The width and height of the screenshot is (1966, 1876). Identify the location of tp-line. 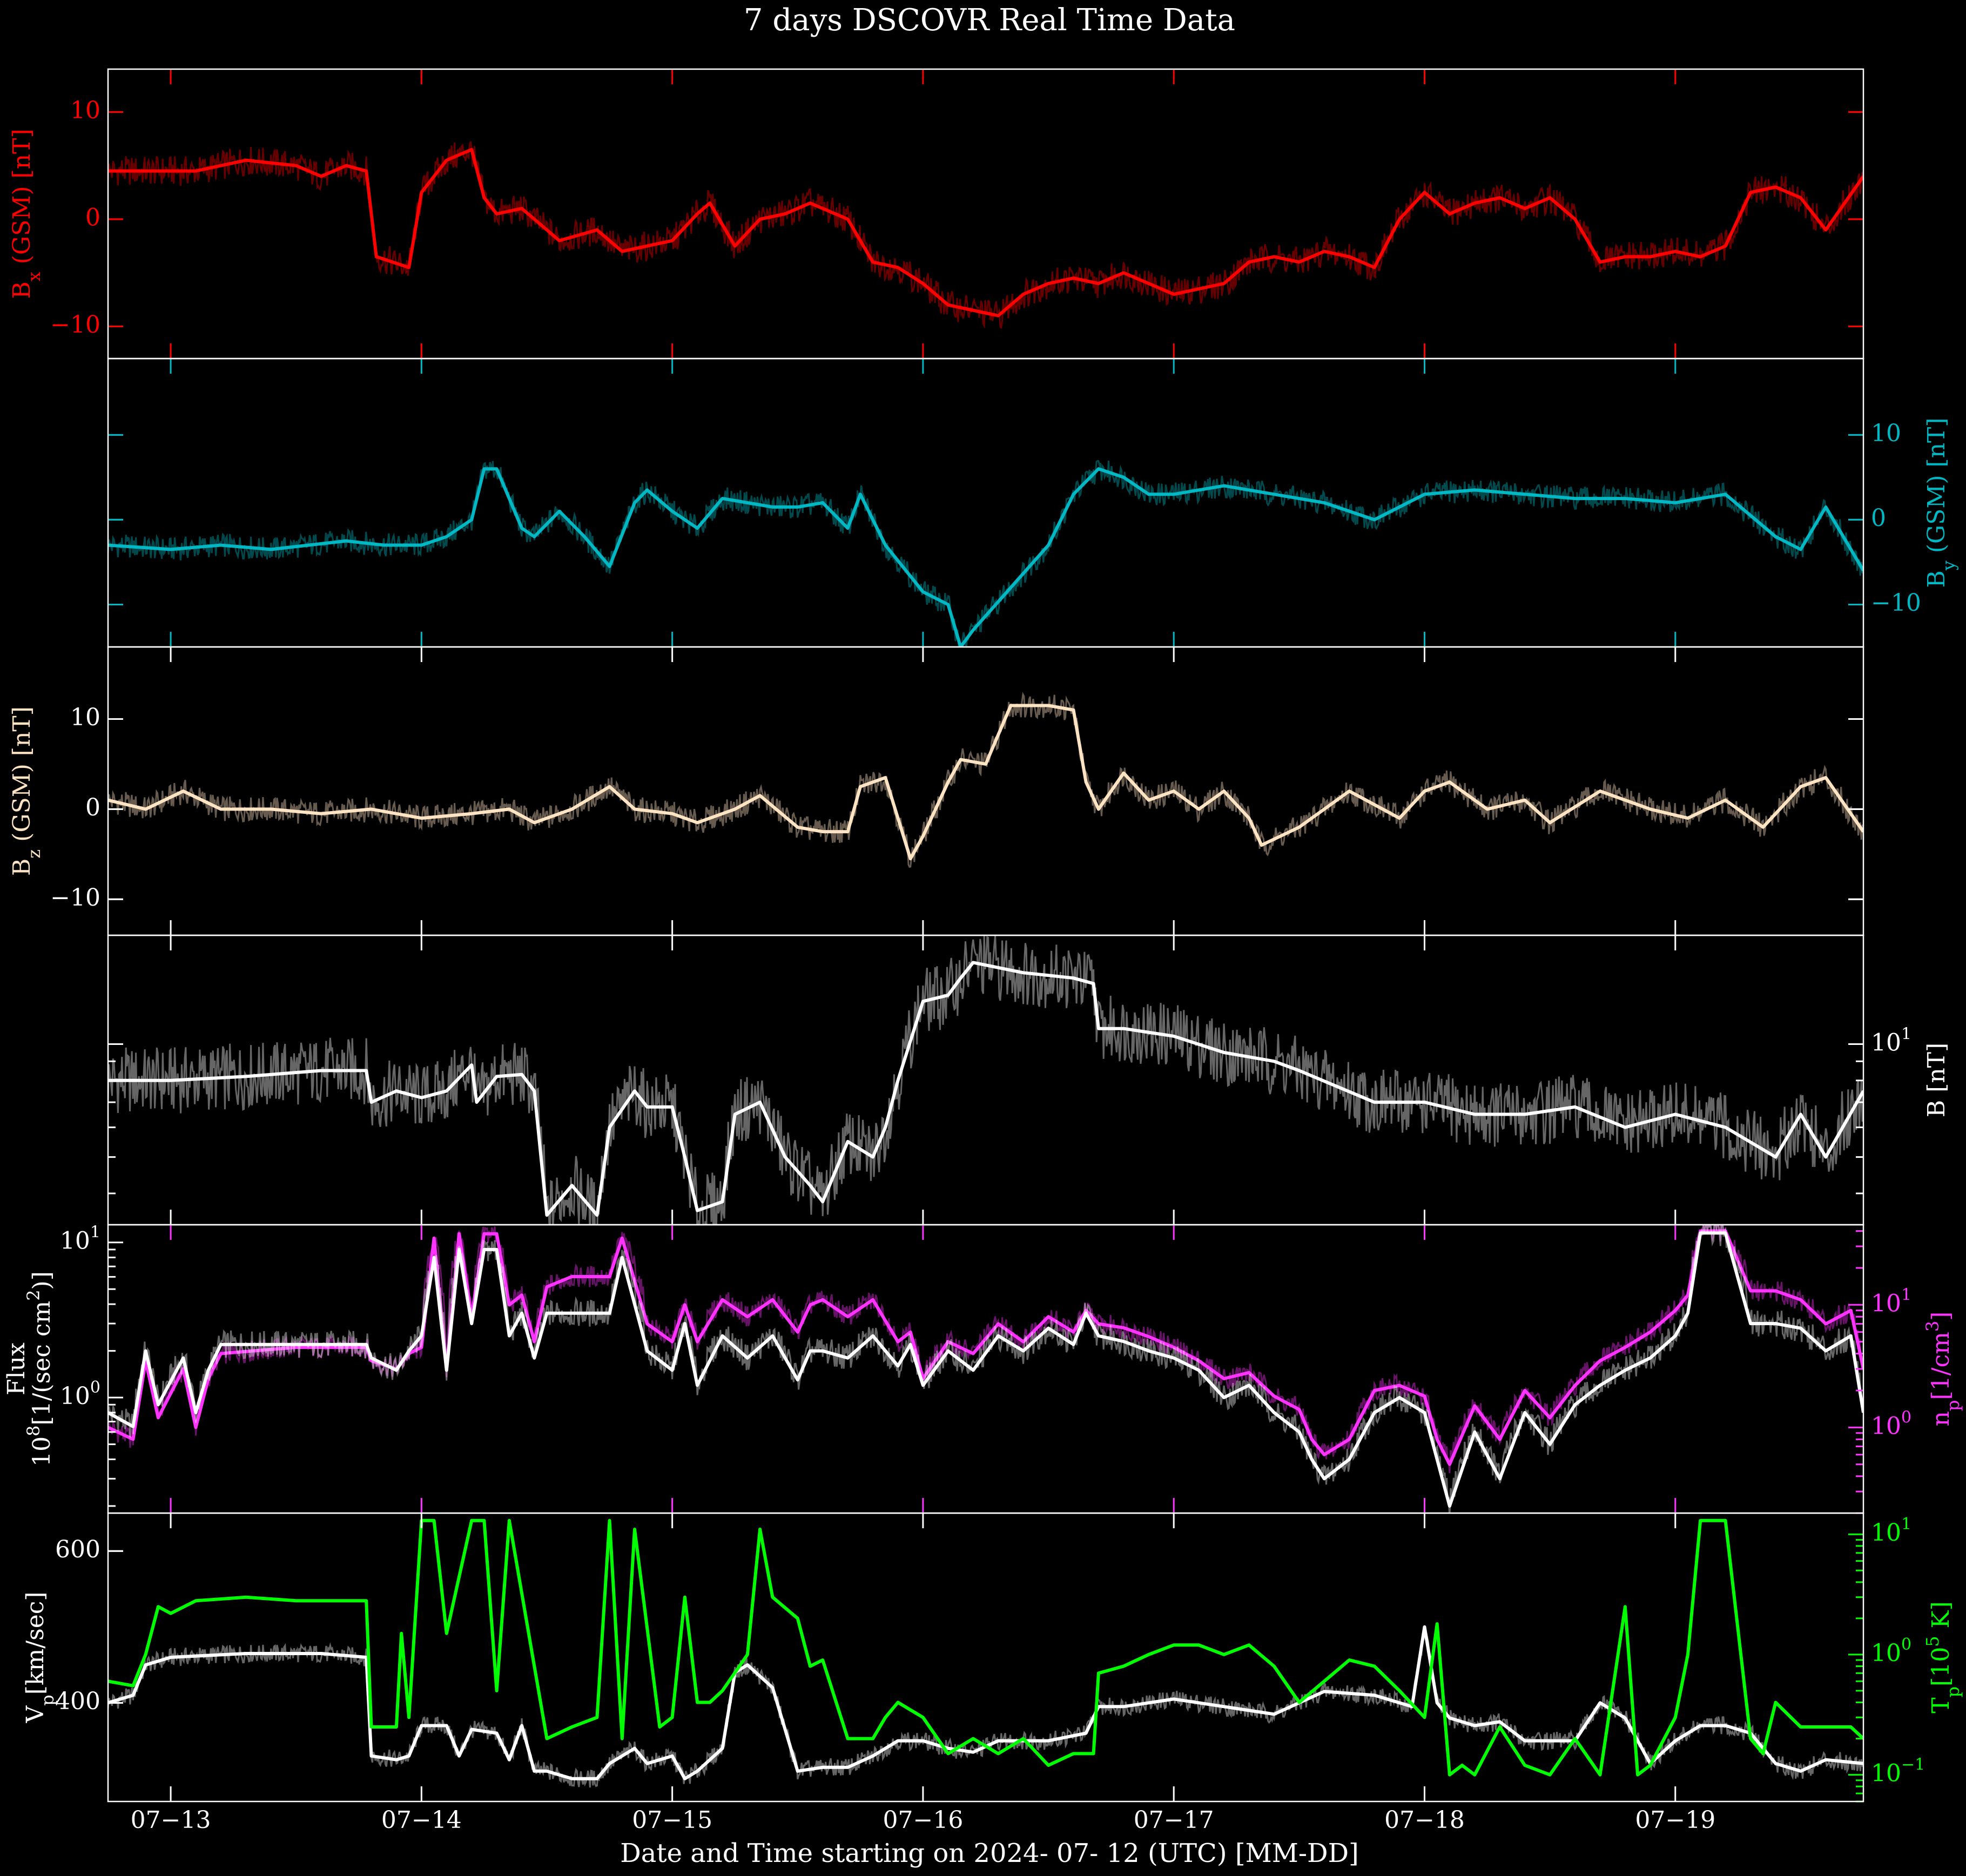
(985, 1648).